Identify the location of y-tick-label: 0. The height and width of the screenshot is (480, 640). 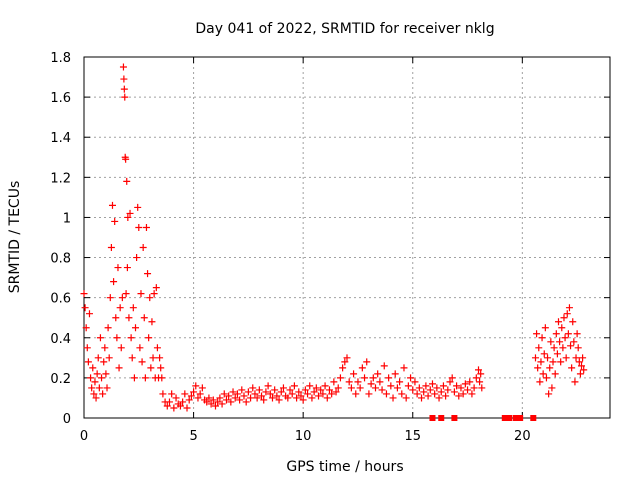
(67, 419).